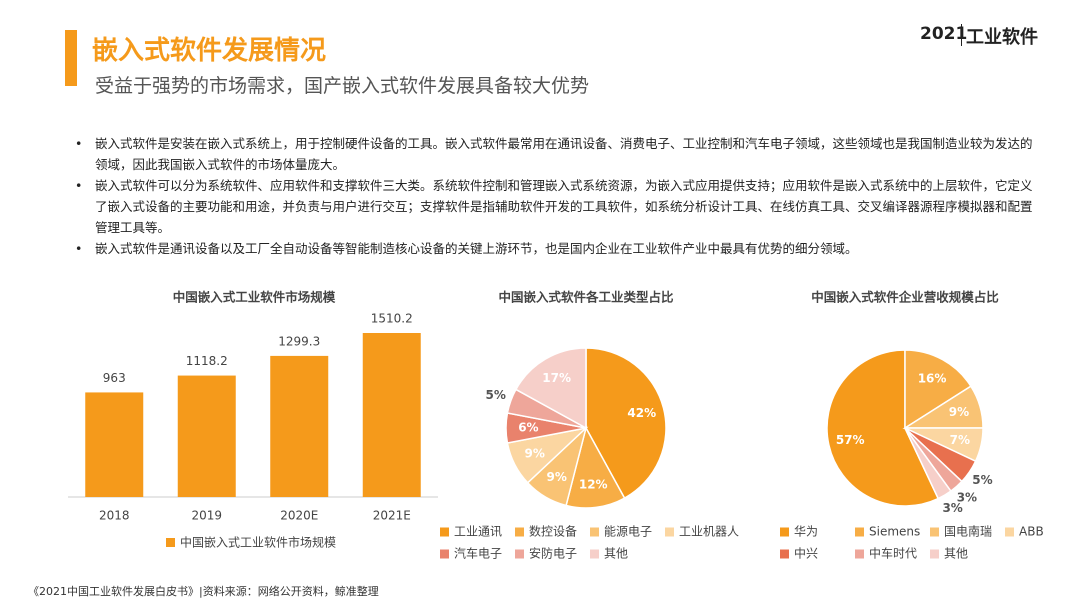  Describe the element at coordinates (114, 516) in the screenshot. I see `x-tick-label: 2018` at that location.